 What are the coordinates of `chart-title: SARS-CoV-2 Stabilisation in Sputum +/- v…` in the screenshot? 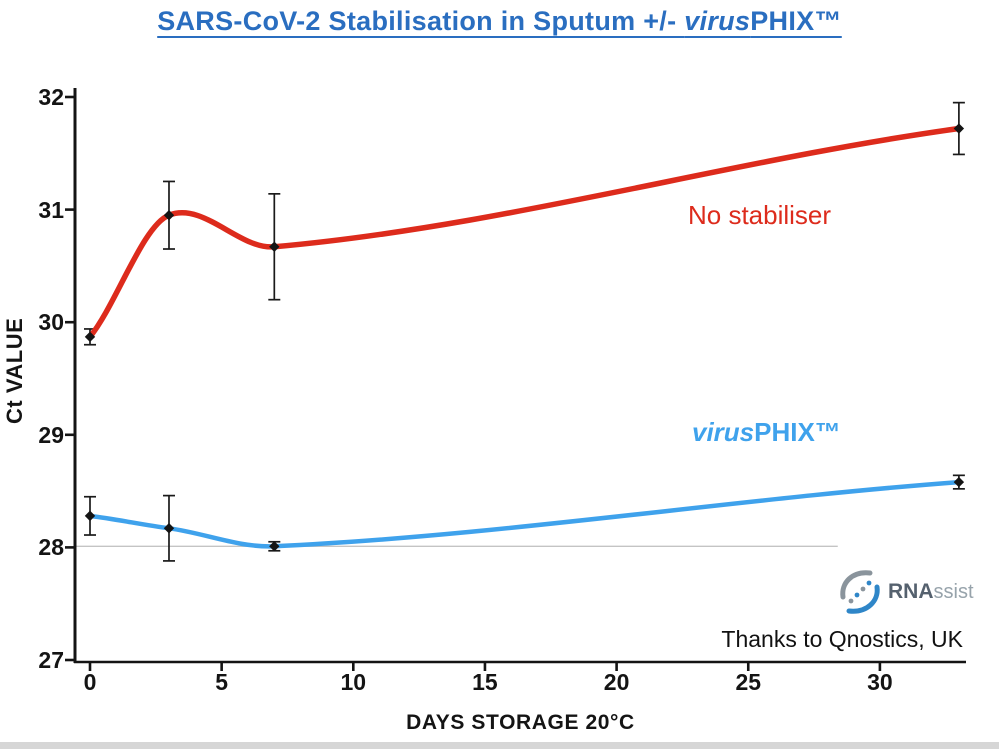 It's located at (499, 21).